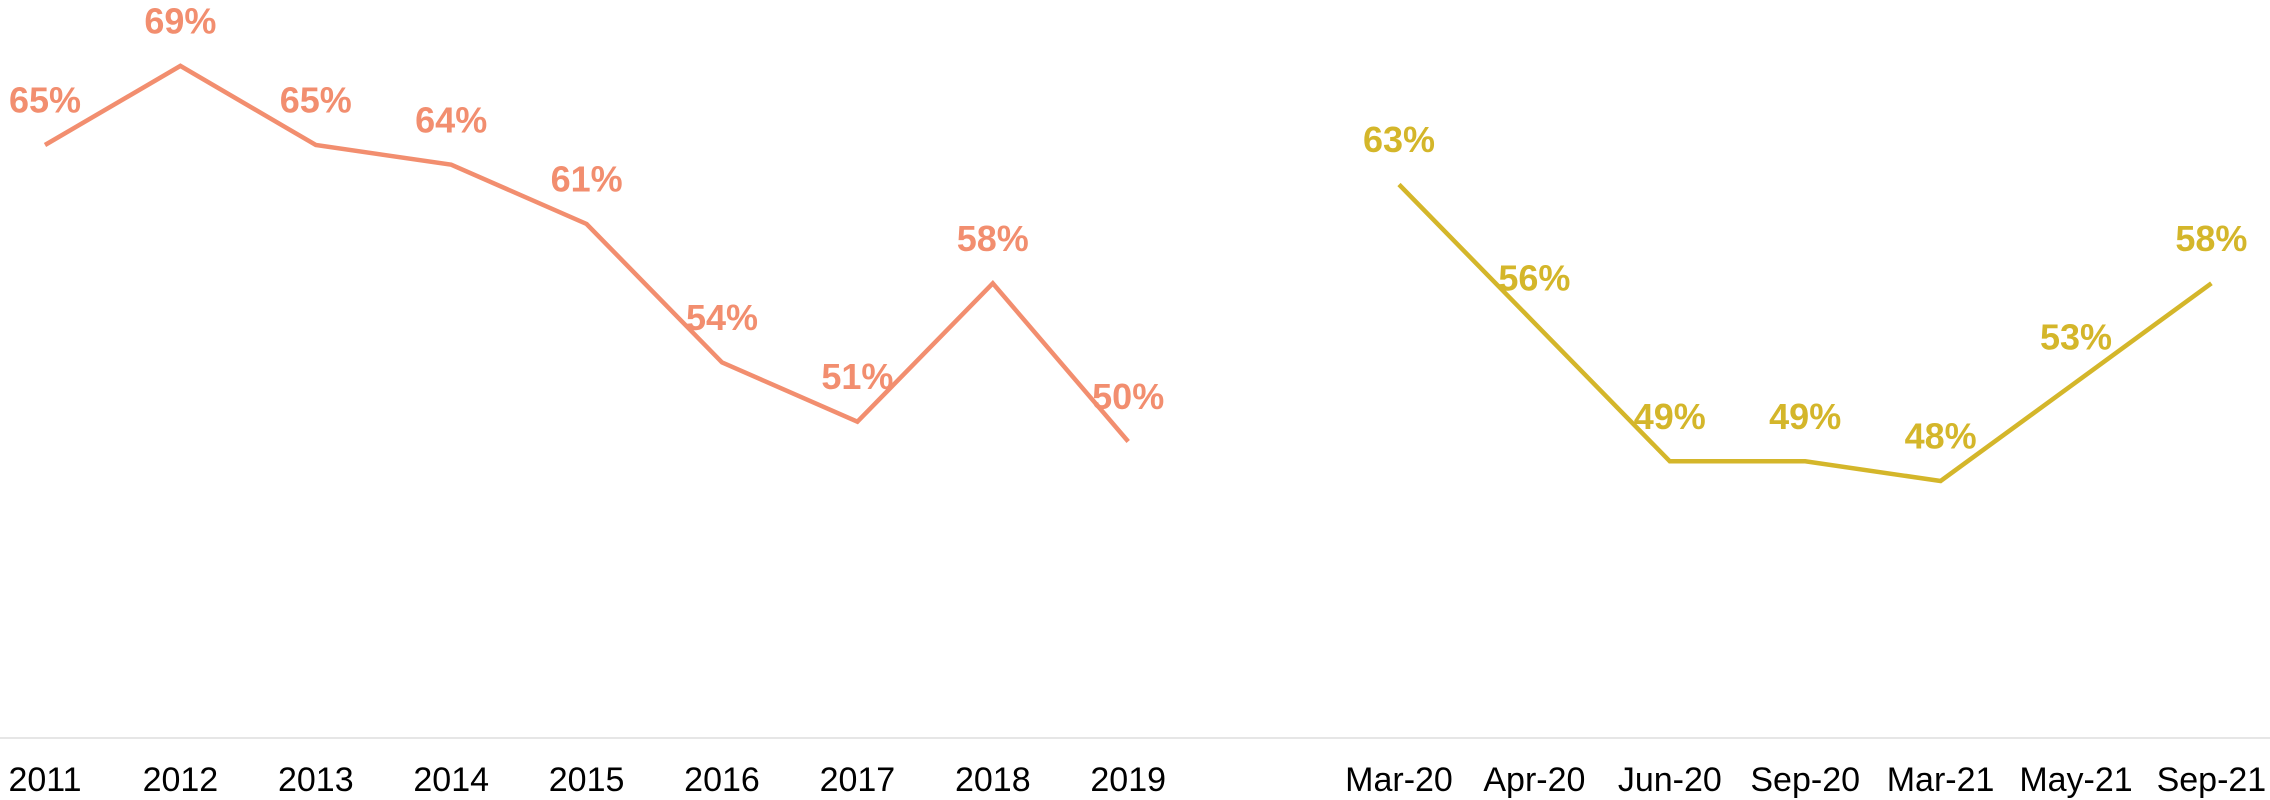  I want to click on data-label: 54%, so click(722, 317).